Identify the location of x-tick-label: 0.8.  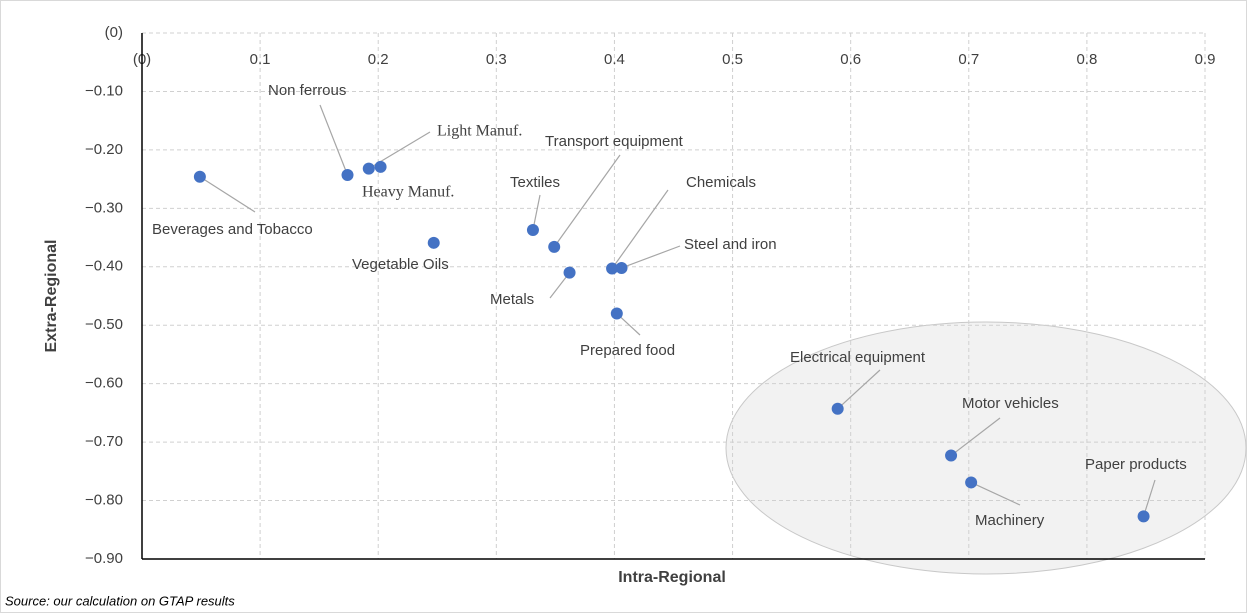
(1086, 59).